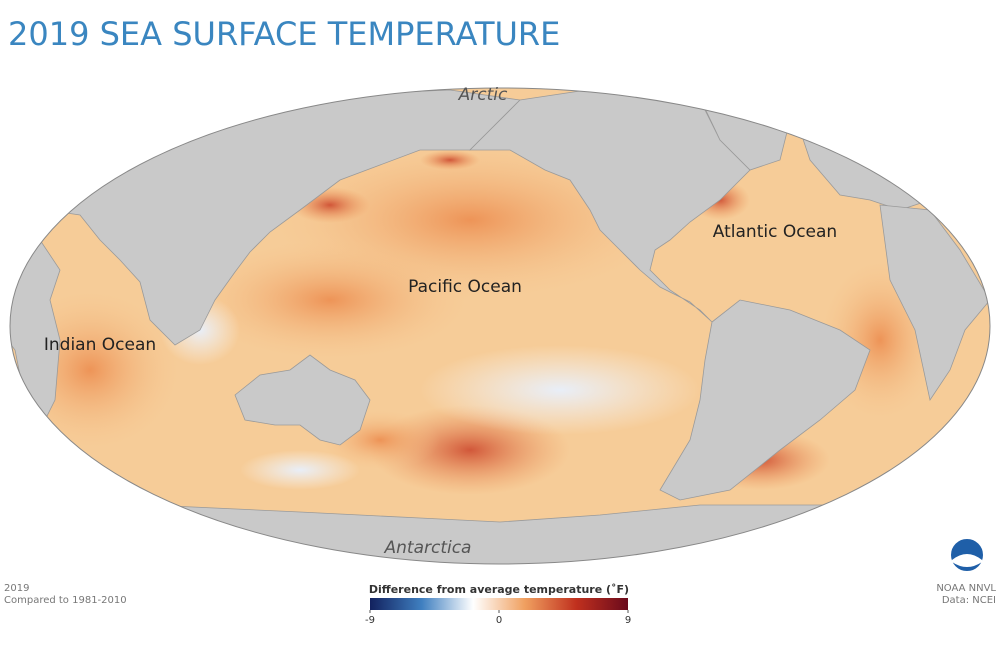 This screenshot has height=670, width=1000. I want to click on legend-tick-label: -9, so click(370, 620).